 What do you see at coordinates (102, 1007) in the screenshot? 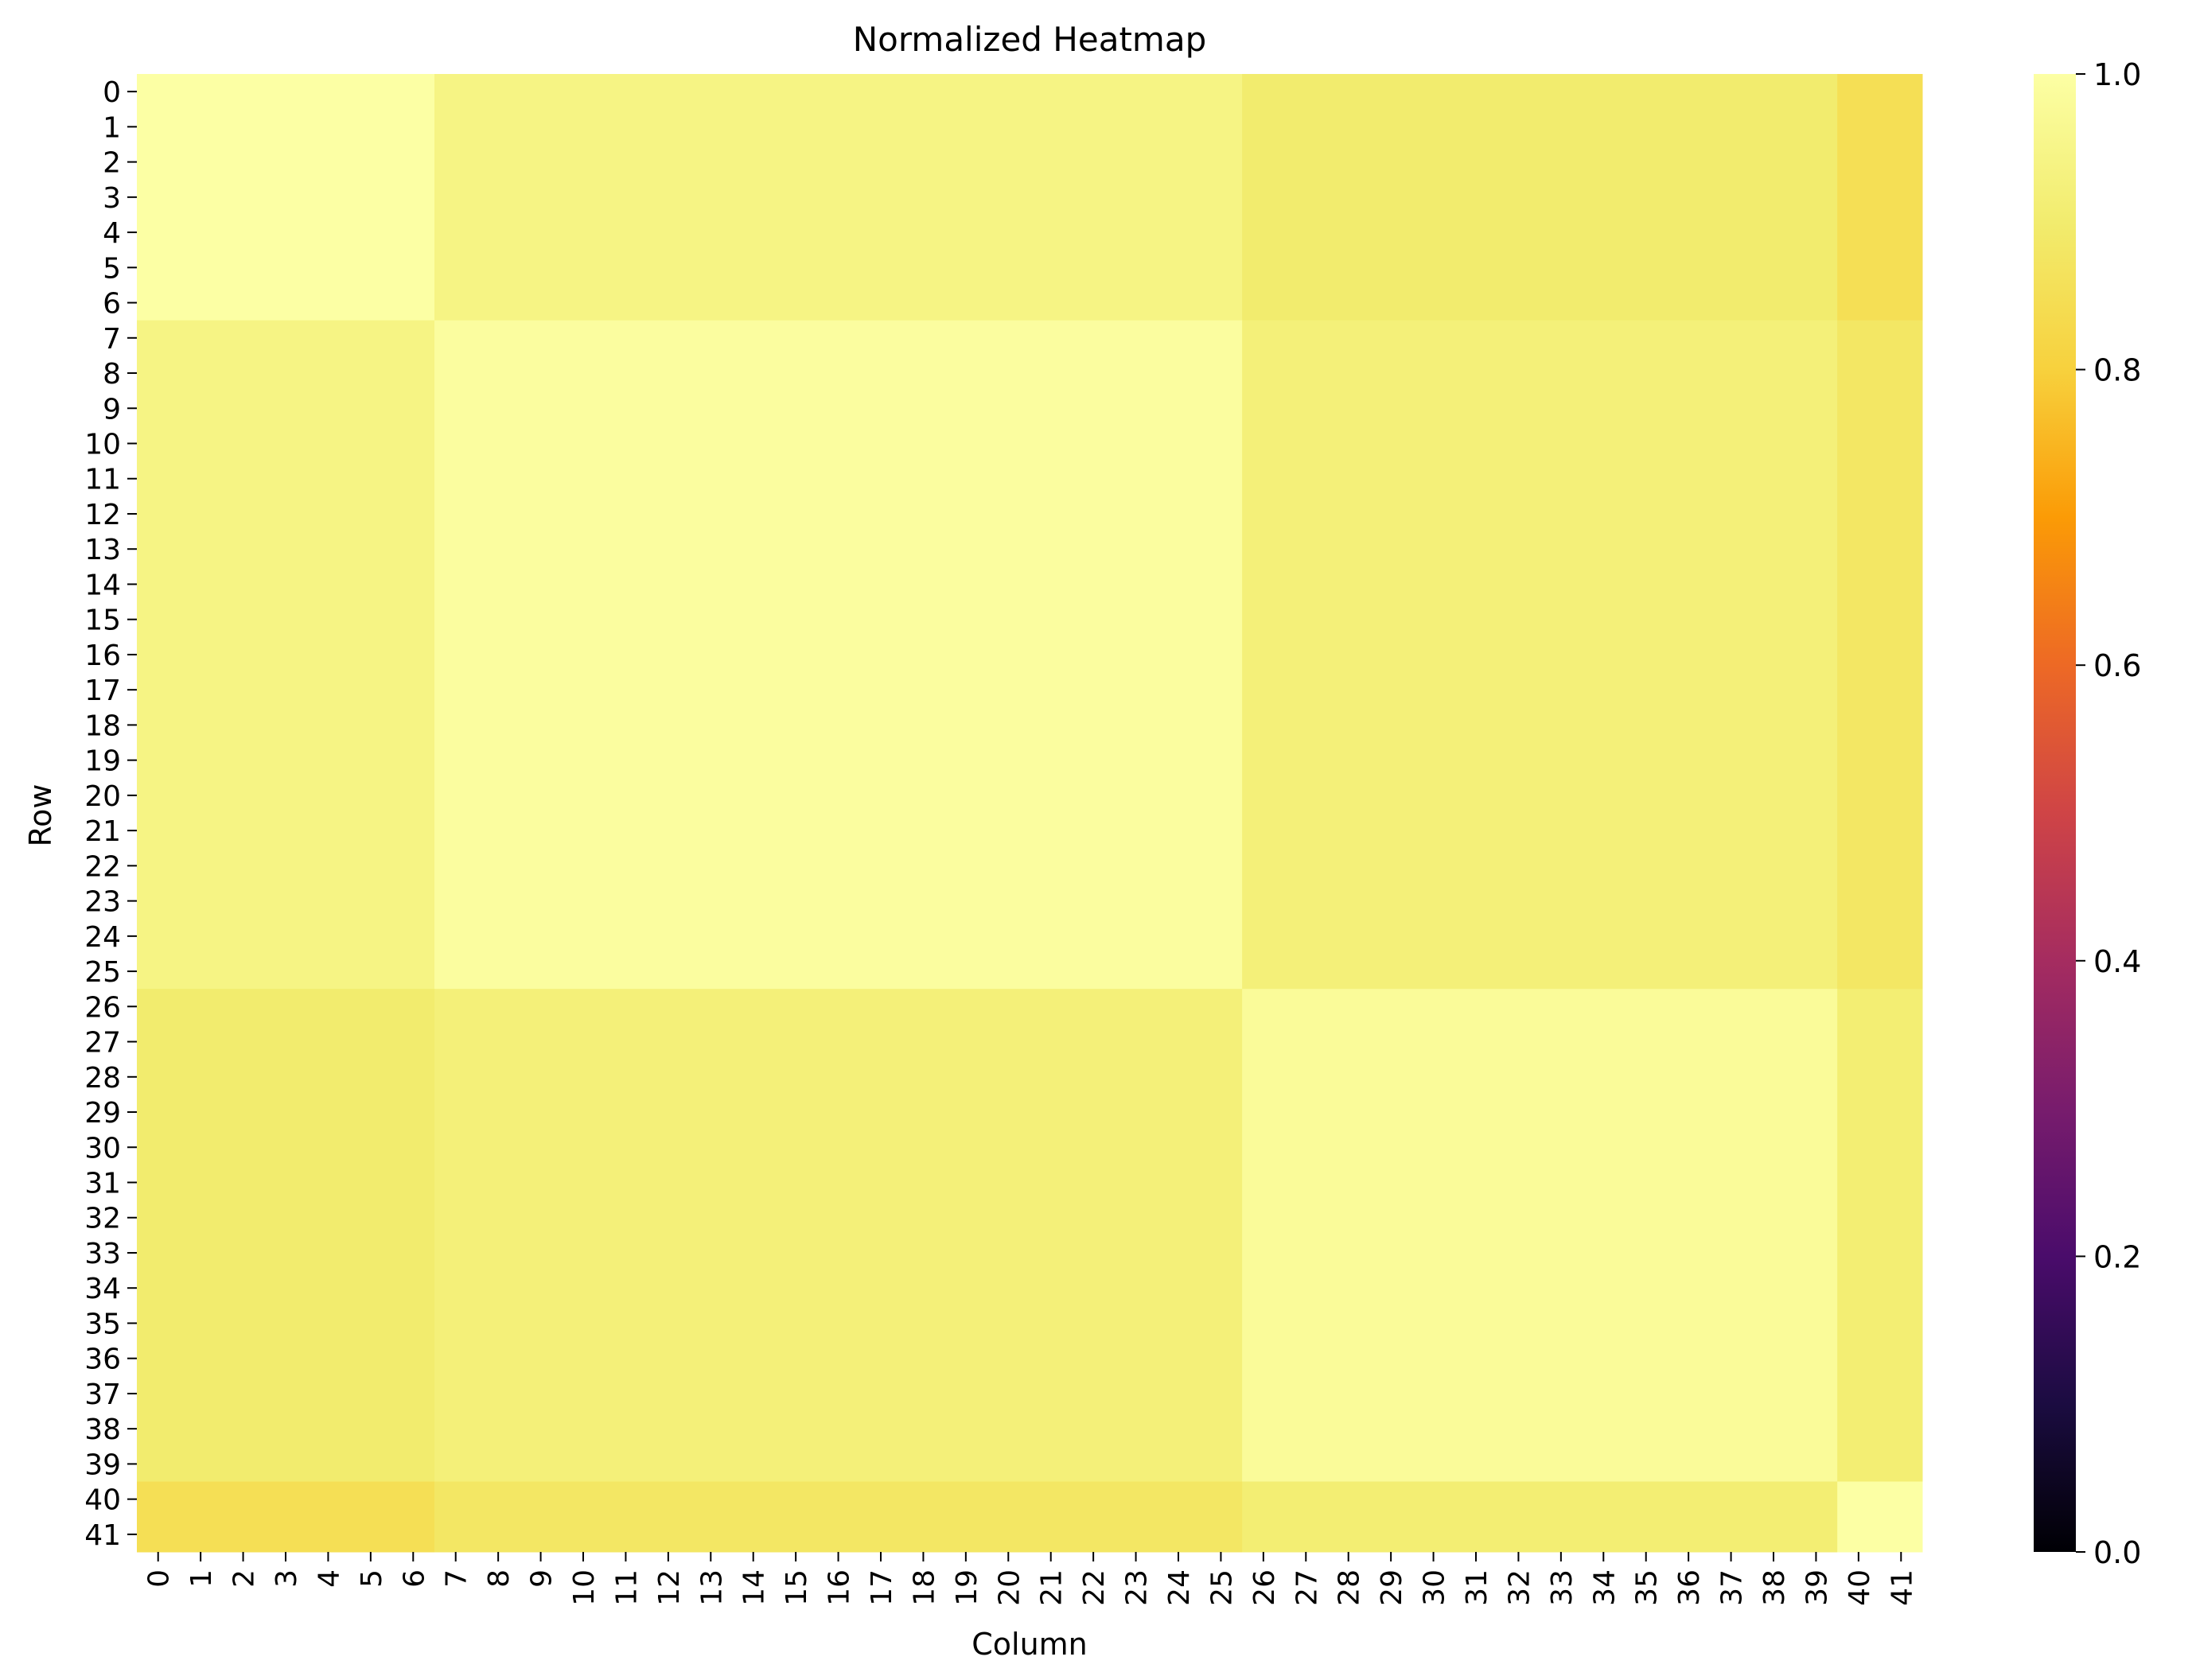
I see `y-tick-label: 26` at bounding box center [102, 1007].